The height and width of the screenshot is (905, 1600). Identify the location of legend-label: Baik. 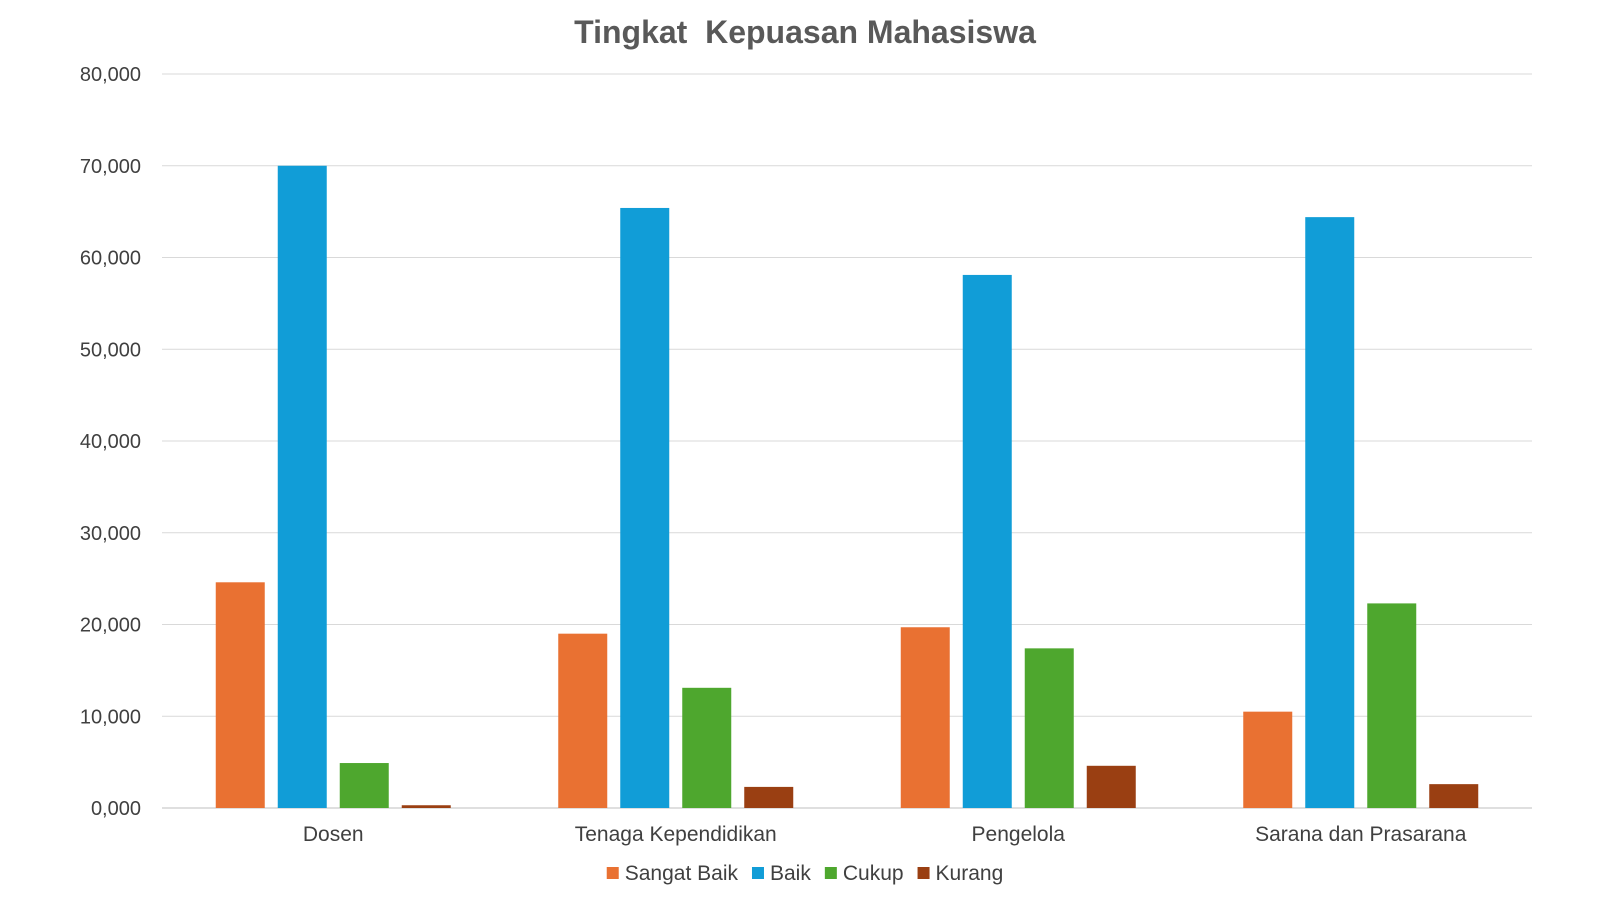
(790, 873).